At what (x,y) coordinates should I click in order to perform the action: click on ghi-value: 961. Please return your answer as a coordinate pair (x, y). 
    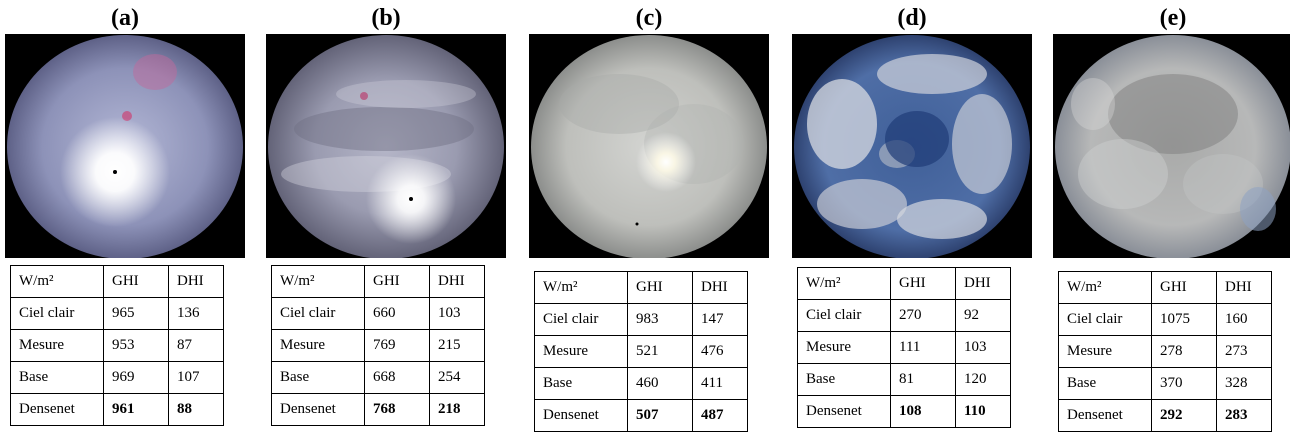
    Looking at the image, I should click on (136, 409).